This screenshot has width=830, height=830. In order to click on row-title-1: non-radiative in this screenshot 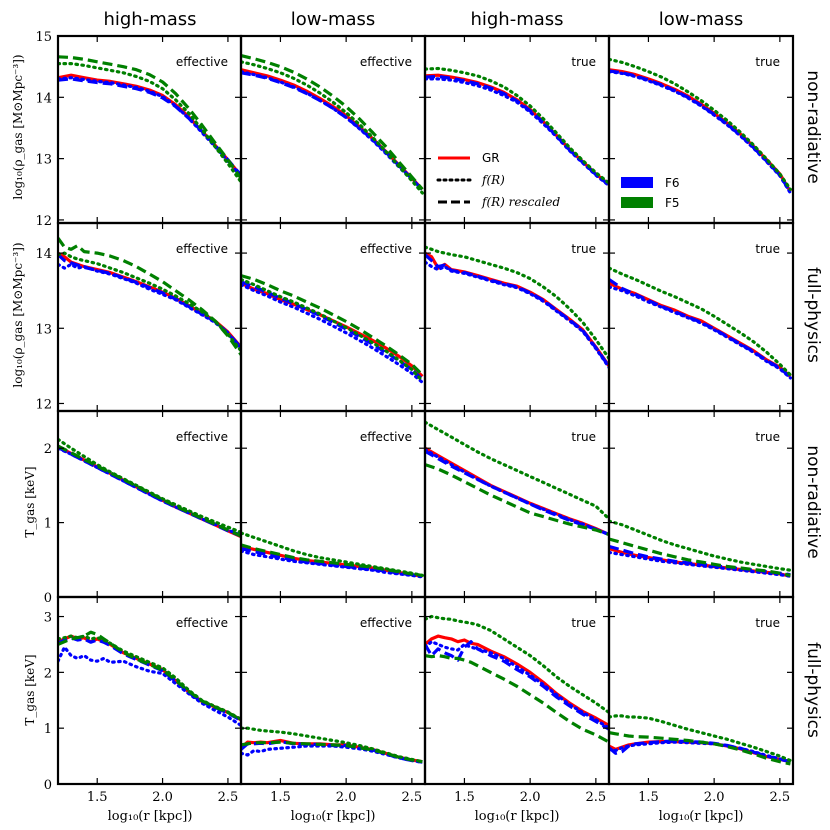, I will do `click(813, 126)`.